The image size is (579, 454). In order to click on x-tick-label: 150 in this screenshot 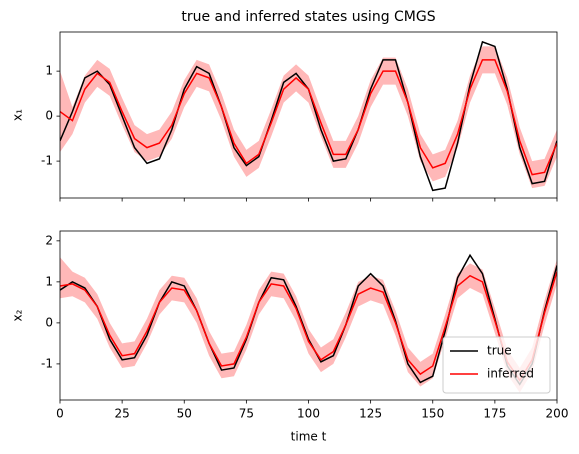, I will do `click(432, 414)`.